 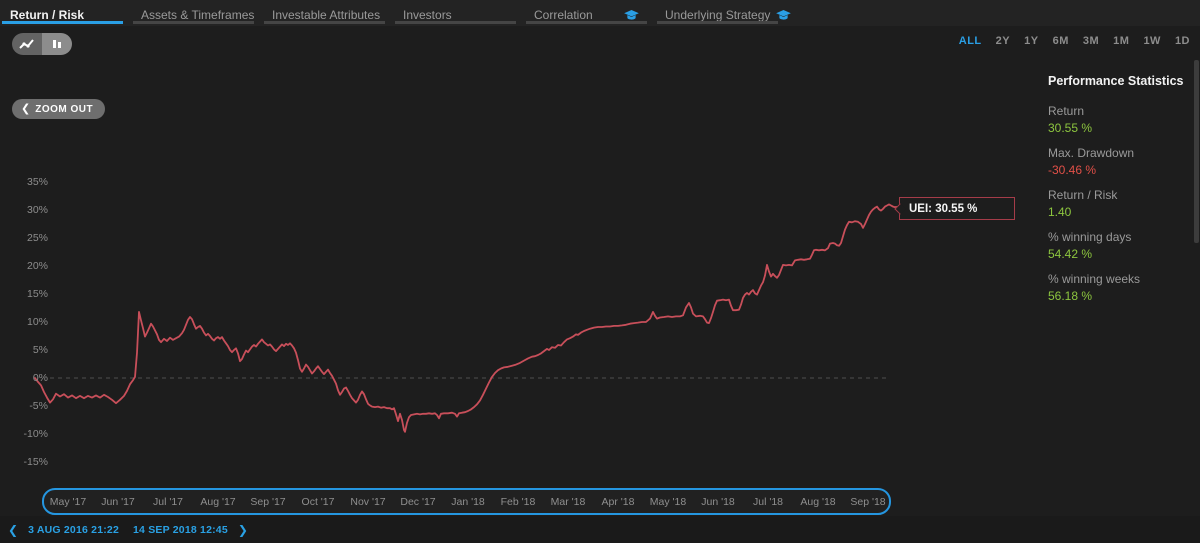 What do you see at coordinates (600, 529) in the screenshot?
I see `date-range-bar: ❮ 3 AUG 2016 21:22 14 SEP 2018 12:45 ❯` at bounding box center [600, 529].